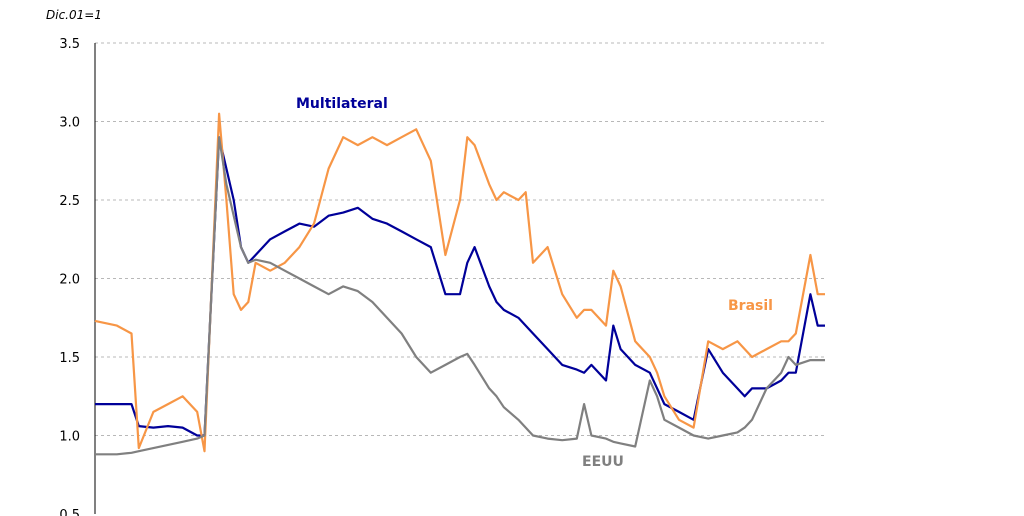  Describe the element at coordinates (750, 306) in the screenshot. I see `series-label-brasil: Brasil` at that location.